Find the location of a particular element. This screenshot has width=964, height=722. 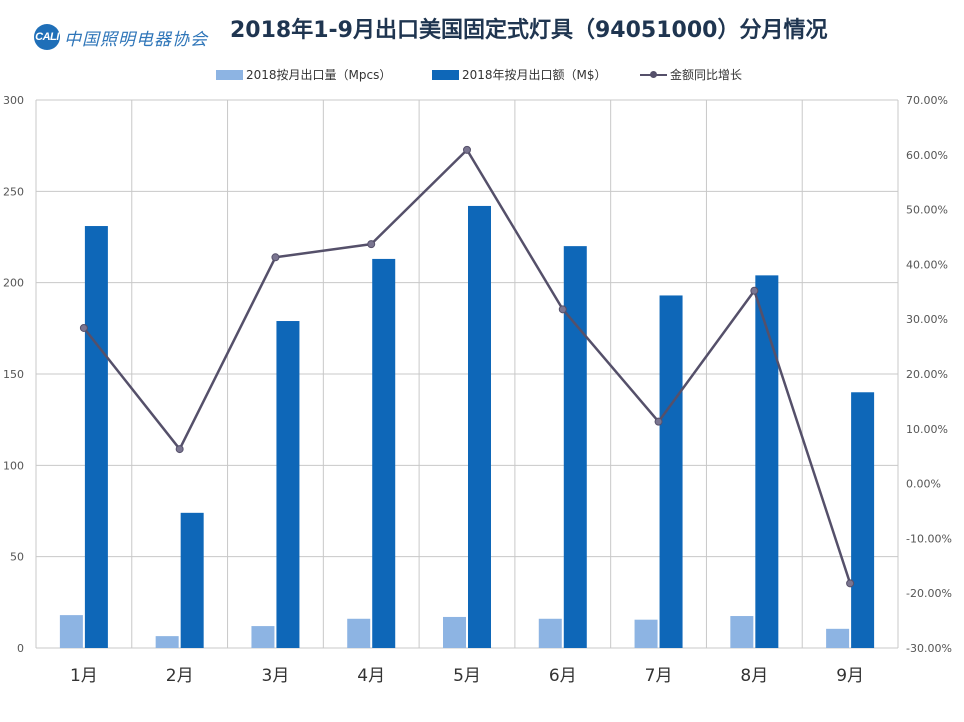

y-right-tick-label: 50.00% is located at coordinates (927, 210).